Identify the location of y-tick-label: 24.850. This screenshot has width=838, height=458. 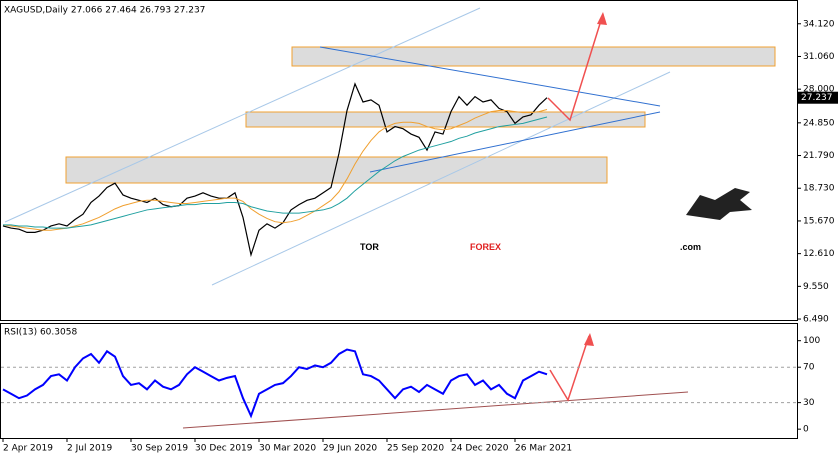
(819, 123).